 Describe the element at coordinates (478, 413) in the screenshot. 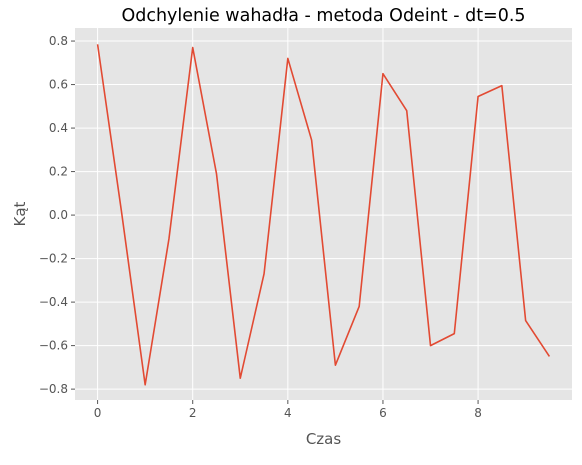

I see `x-tick-label: 8` at that location.